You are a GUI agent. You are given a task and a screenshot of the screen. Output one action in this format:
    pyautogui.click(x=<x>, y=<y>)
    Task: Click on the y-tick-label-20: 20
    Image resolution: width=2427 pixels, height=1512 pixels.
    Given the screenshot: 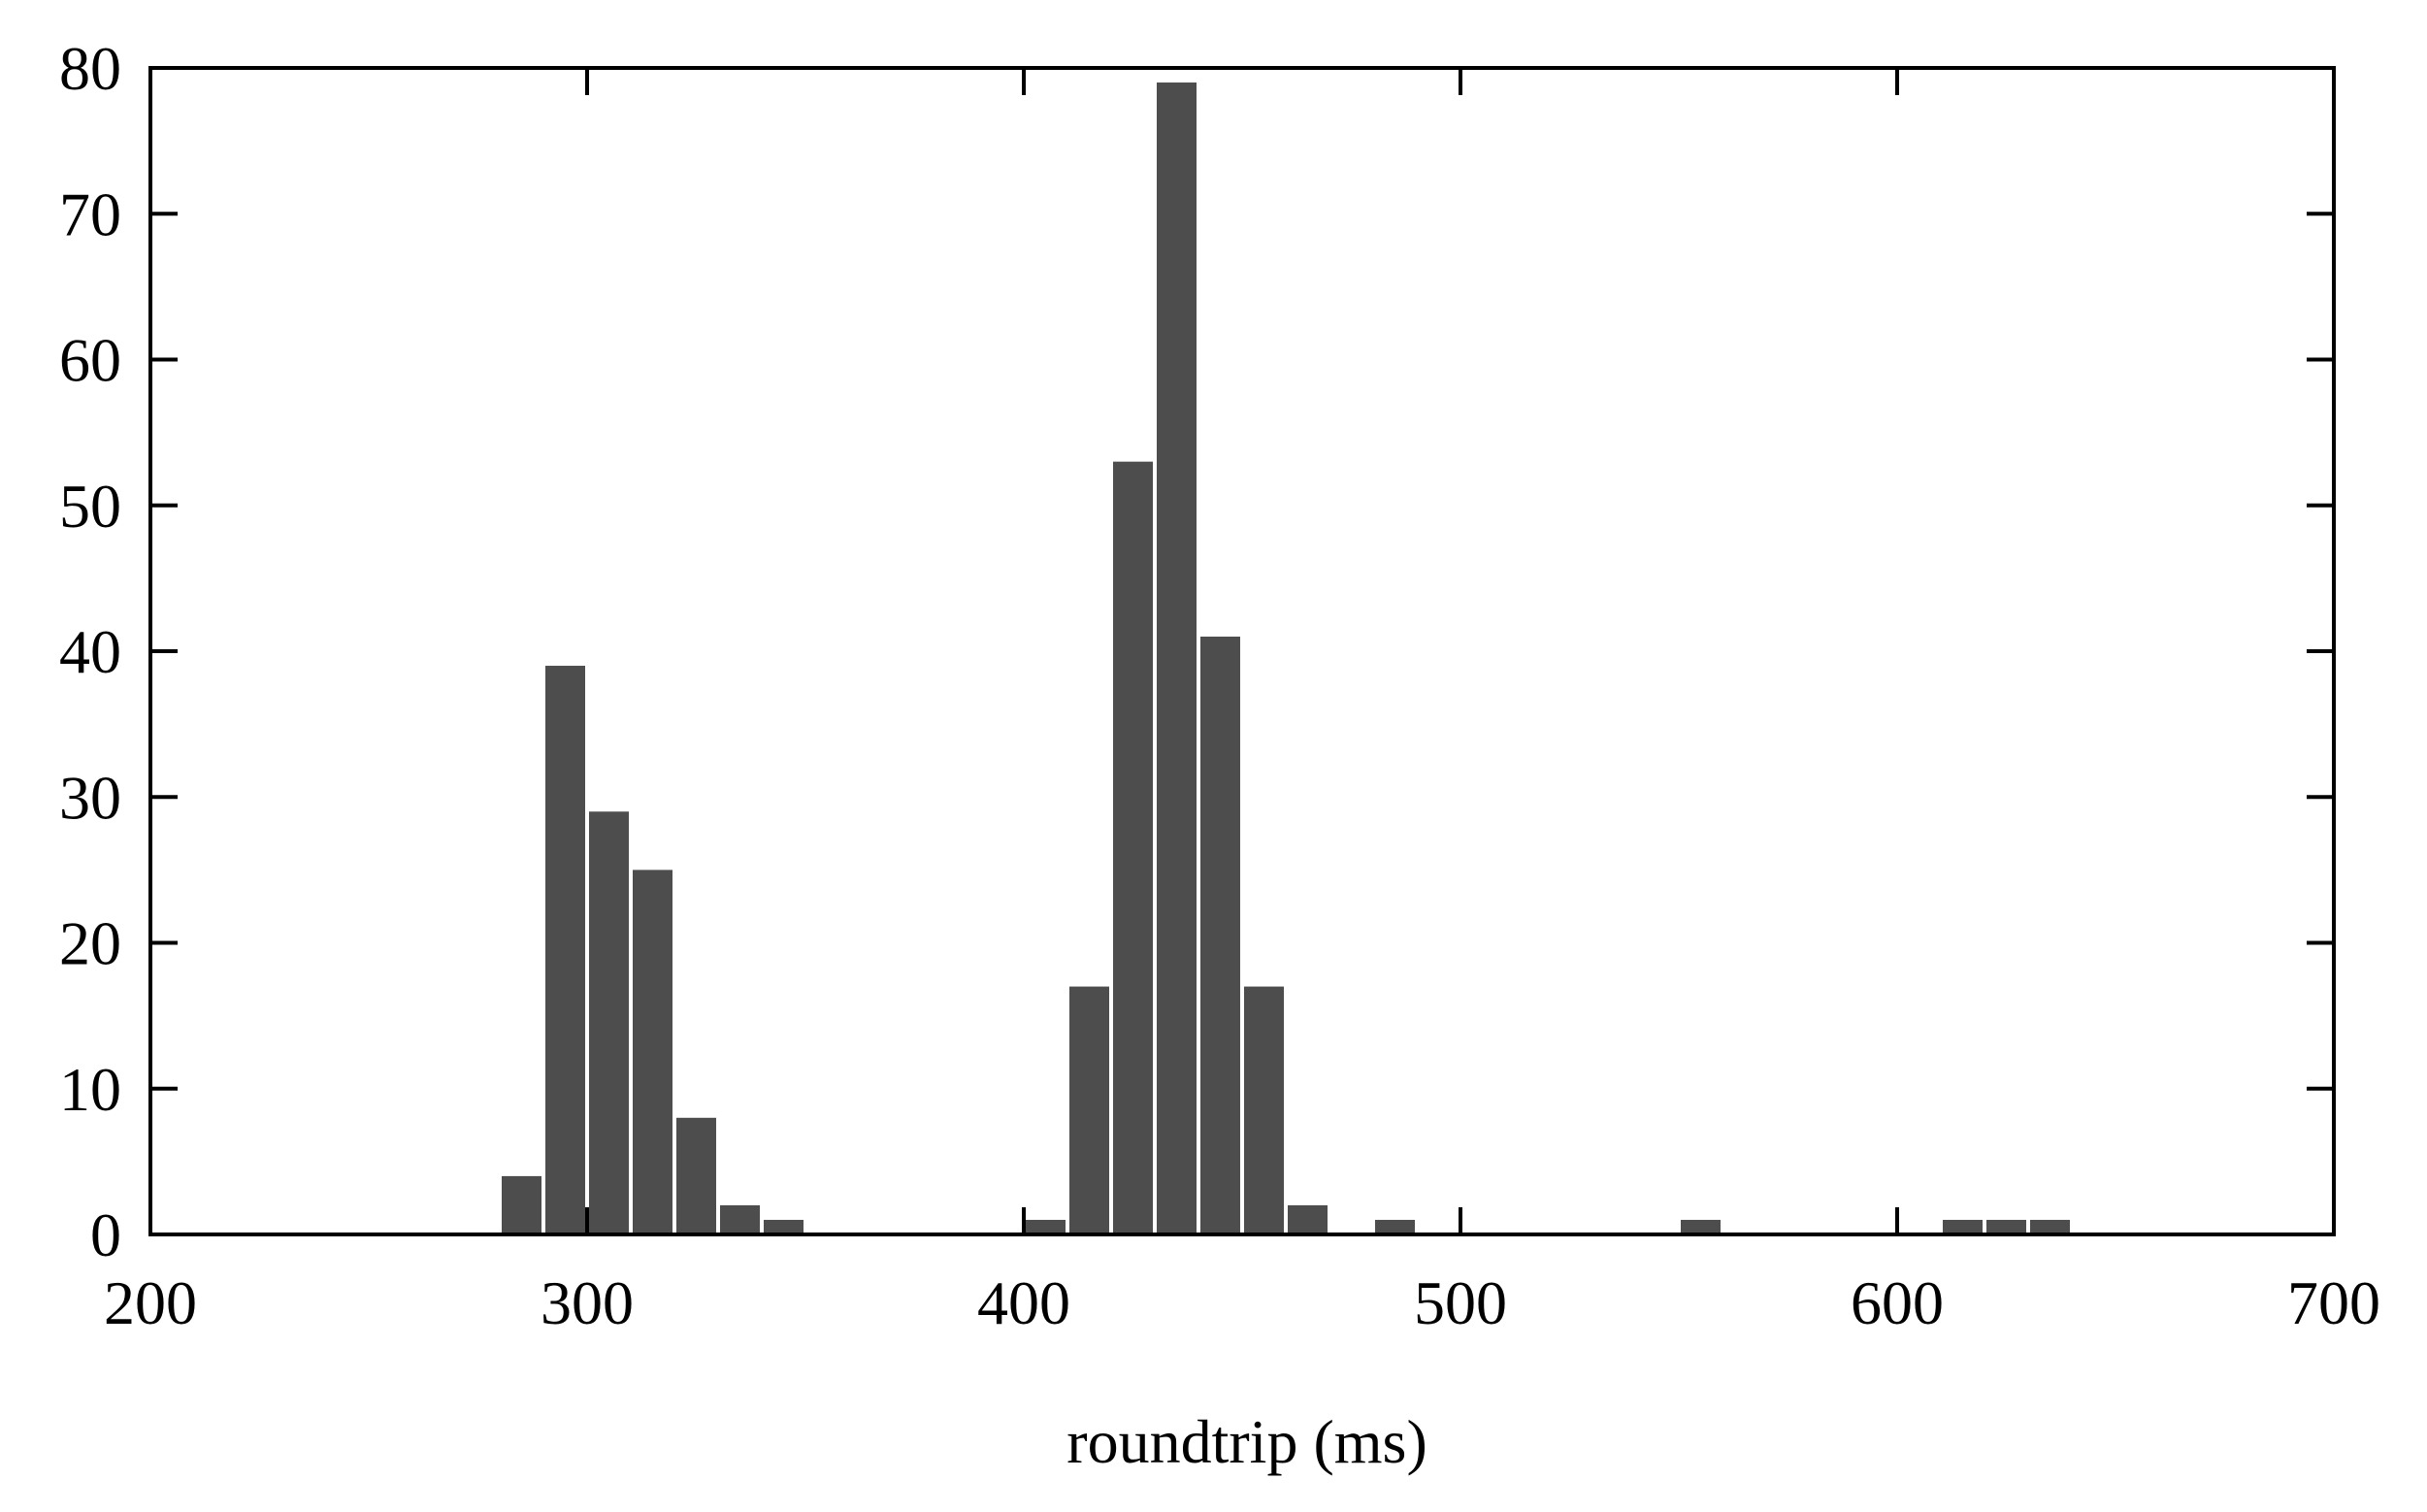 What is the action you would take?
    pyautogui.click(x=90, y=943)
    